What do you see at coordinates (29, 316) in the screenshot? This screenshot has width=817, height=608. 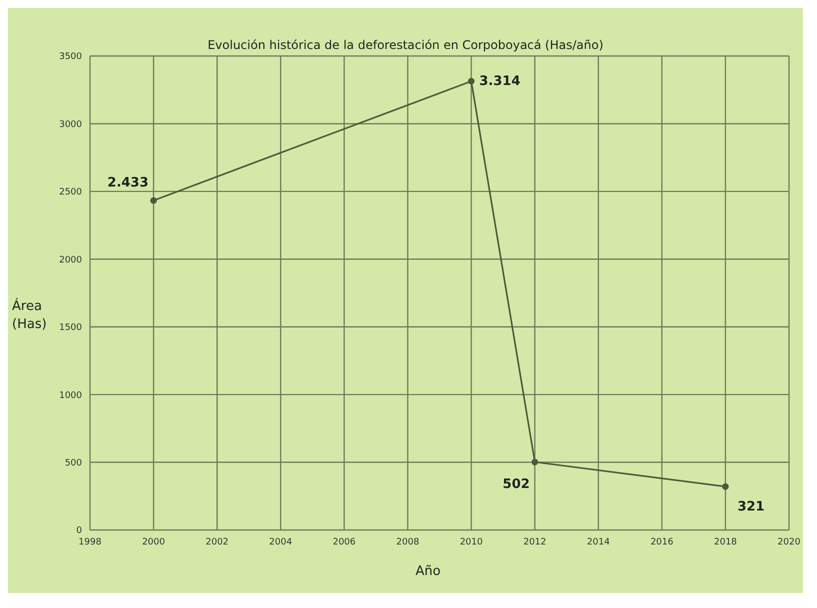 I see `y-axis-title: Área (Has)` at bounding box center [29, 316].